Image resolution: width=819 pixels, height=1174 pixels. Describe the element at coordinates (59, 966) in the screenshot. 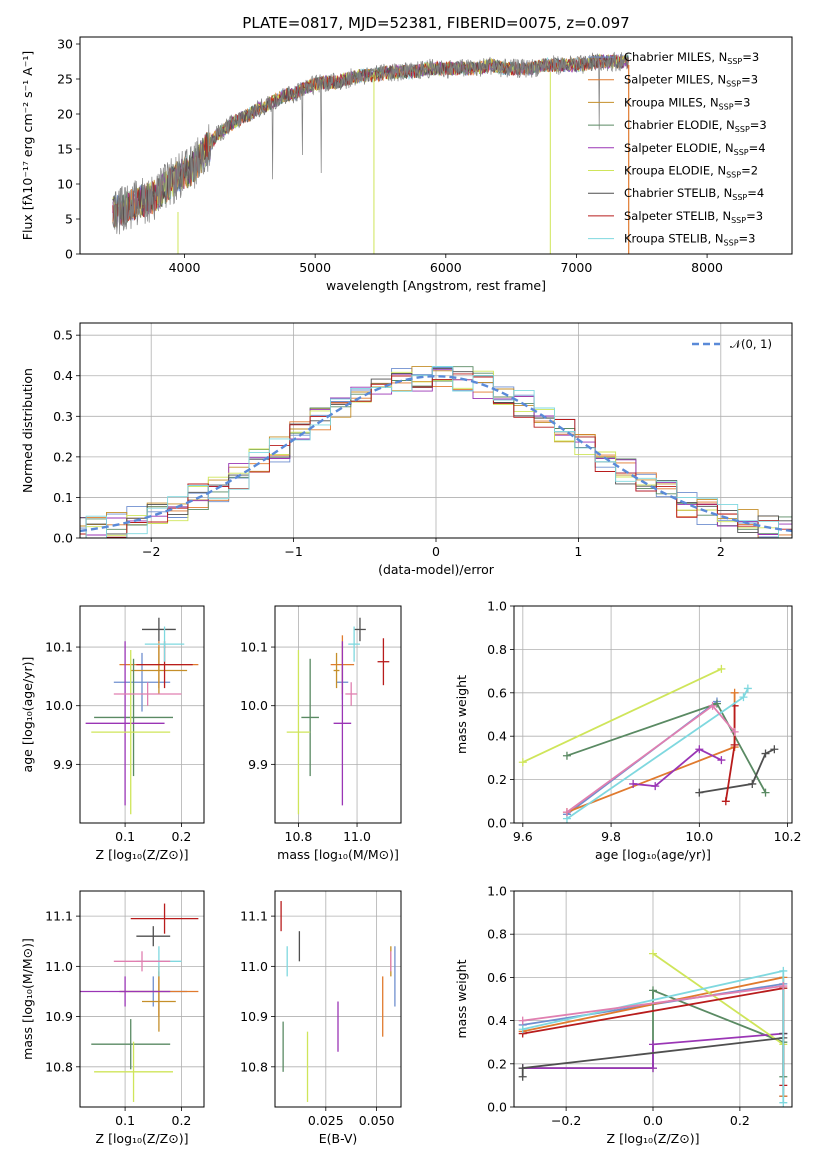

I see `mass_vs_Z-ytick-label: 11.0` at that location.